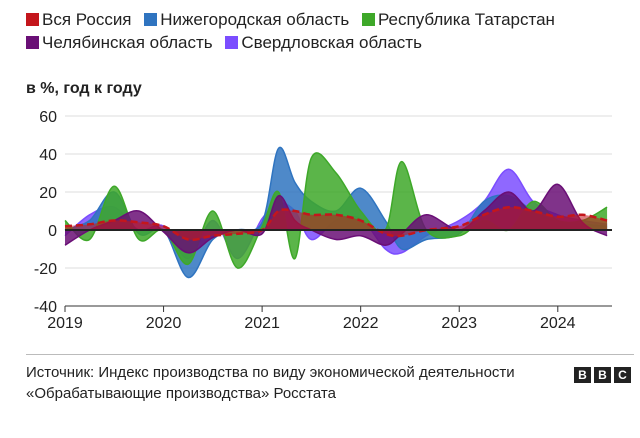 The width and height of the screenshot is (640, 438). What do you see at coordinates (331, 42) in the screenshot?
I see `legend-label: Свердловская область` at bounding box center [331, 42].